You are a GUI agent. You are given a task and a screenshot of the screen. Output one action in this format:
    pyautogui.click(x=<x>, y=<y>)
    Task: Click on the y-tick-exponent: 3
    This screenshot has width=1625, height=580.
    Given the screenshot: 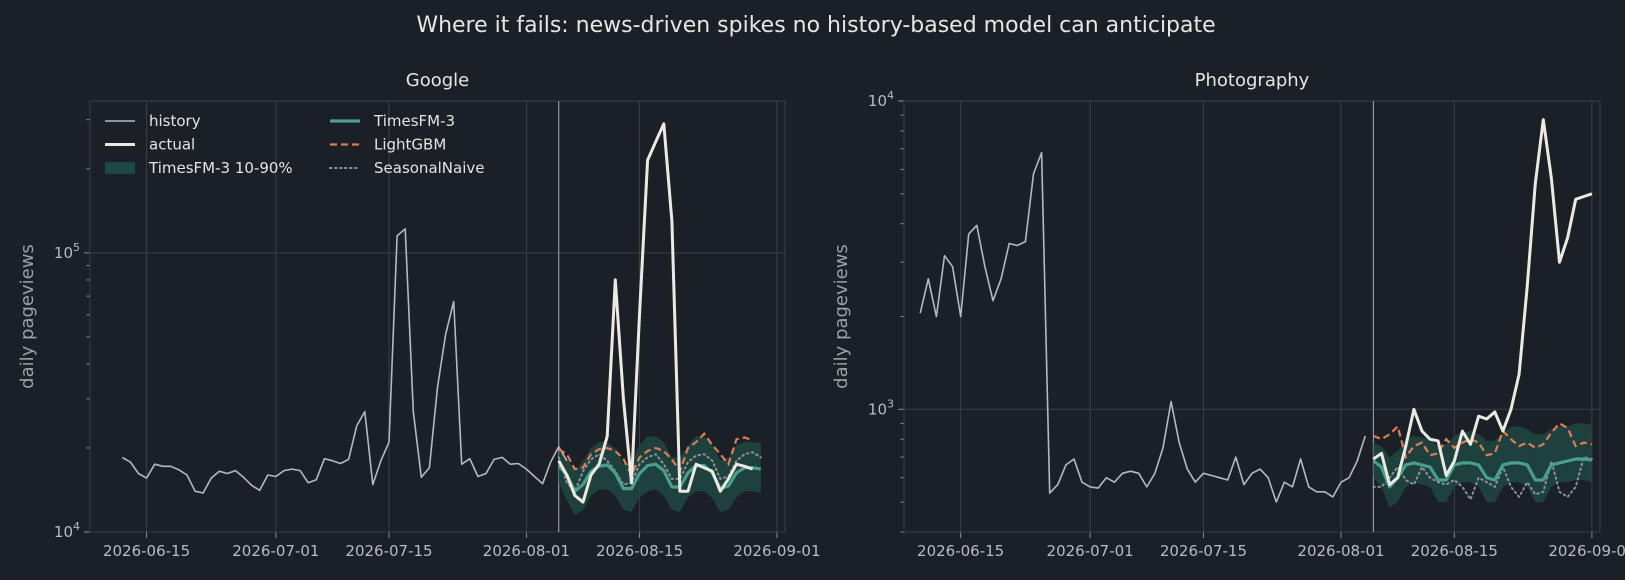 What is the action you would take?
    pyautogui.click(x=890, y=403)
    